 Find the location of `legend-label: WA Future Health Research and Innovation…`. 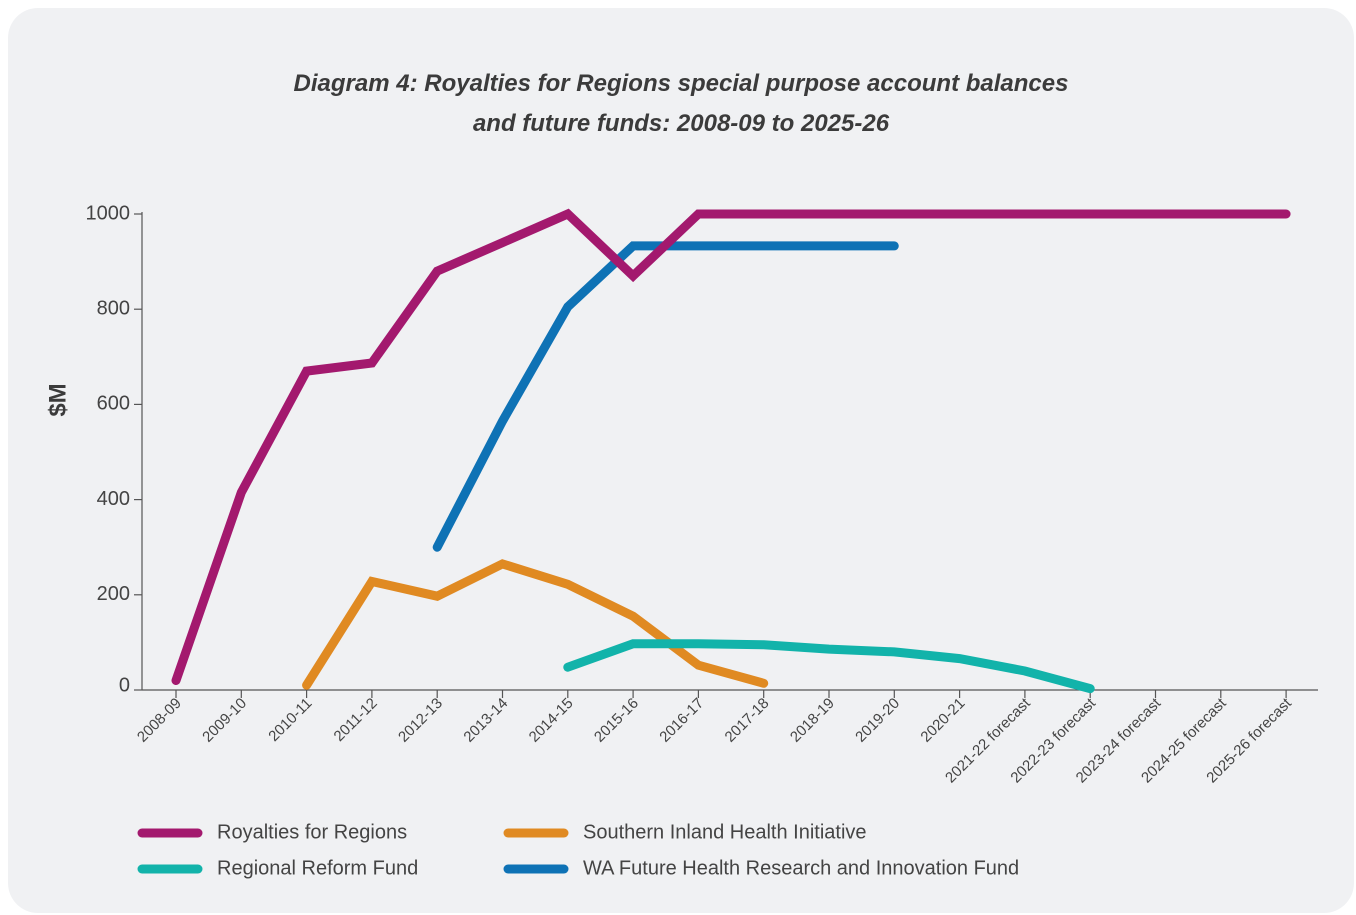

legend-label: WA Future Health Research and Innovation… is located at coordinates (801, 868).